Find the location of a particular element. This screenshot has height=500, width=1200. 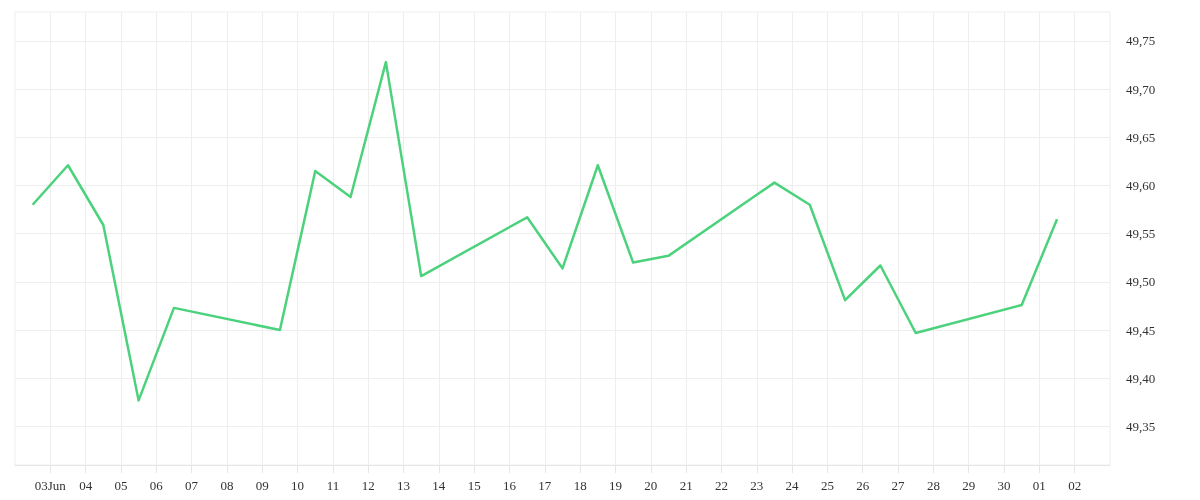

x-tick-label: 14 is located at coordinates (439, 485).